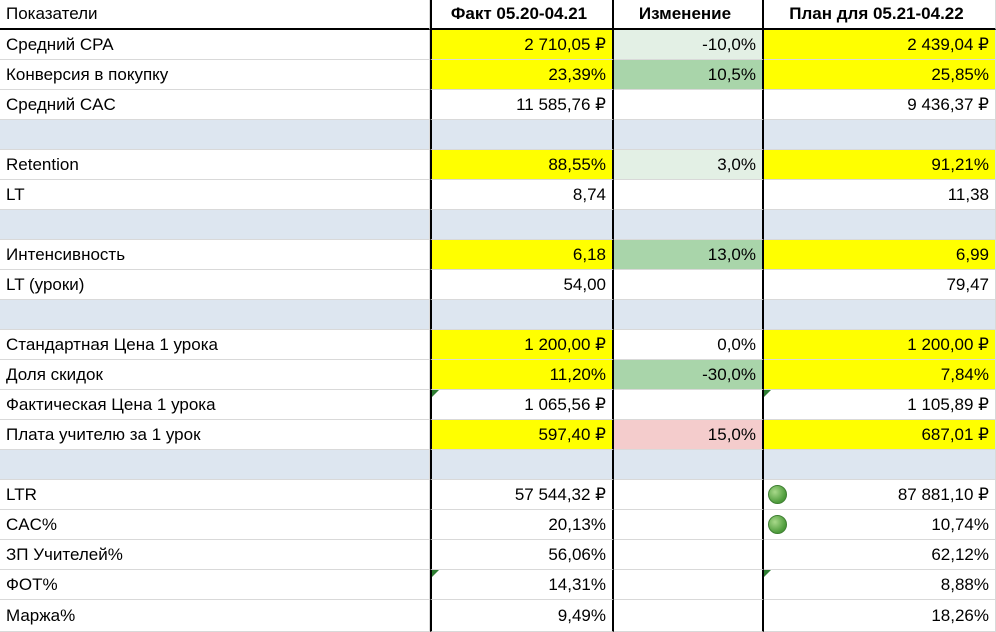  Describe the element at coordinates (215, 285) in the screenshot. I see `row-label: LT (уроки)` at that location.